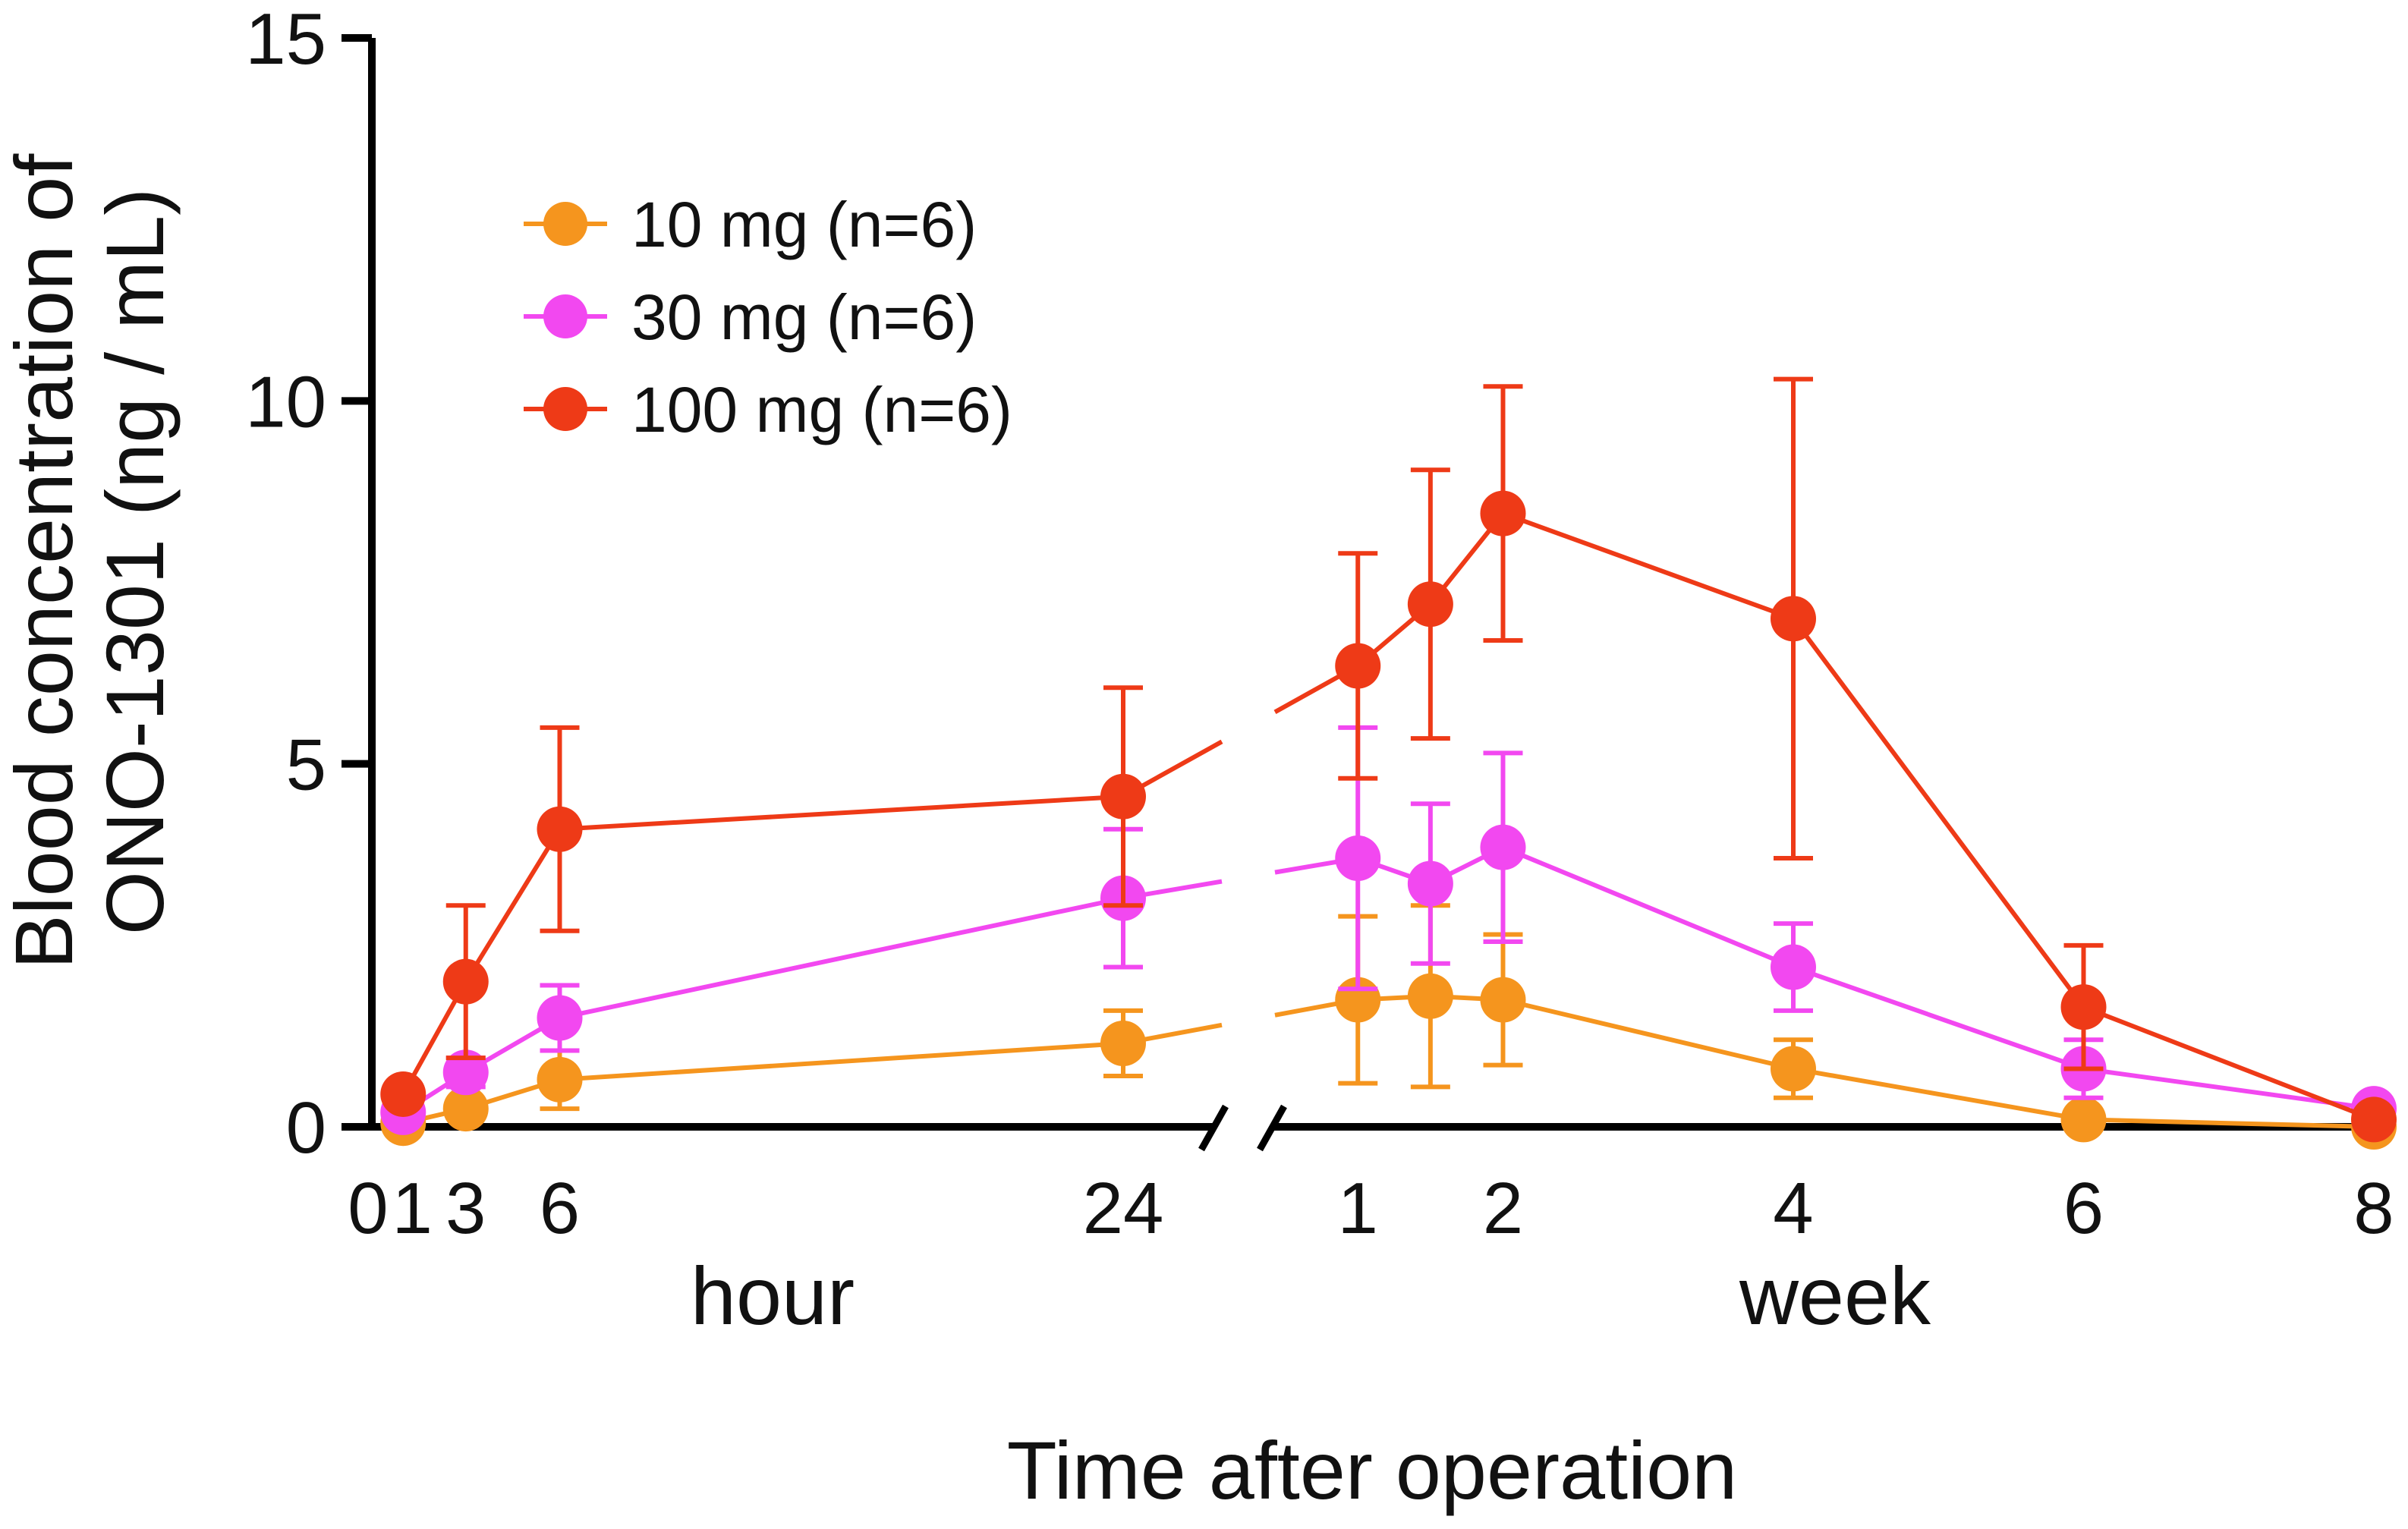 The image size is (2408, 1529). I want to click on x-tick-label: 3, so click(465, 1208).